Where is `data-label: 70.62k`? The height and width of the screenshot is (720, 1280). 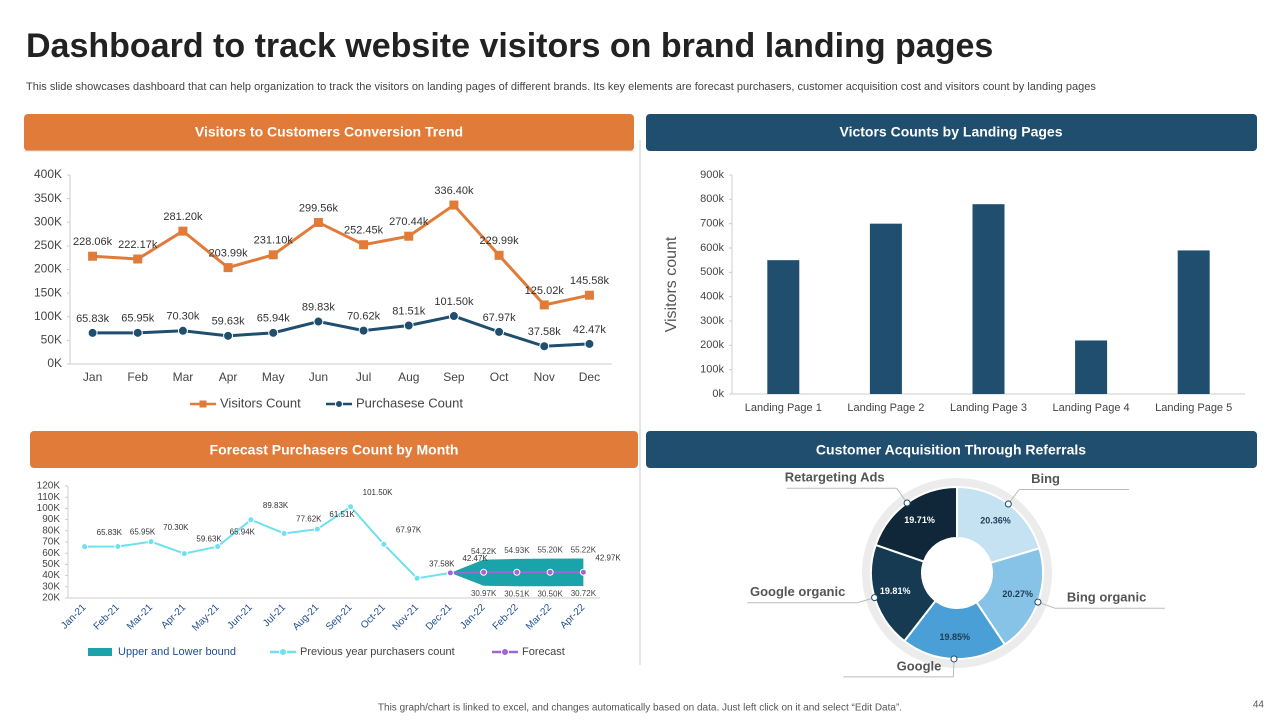 data-label: 70.62k is located at coordinates (364, 317).